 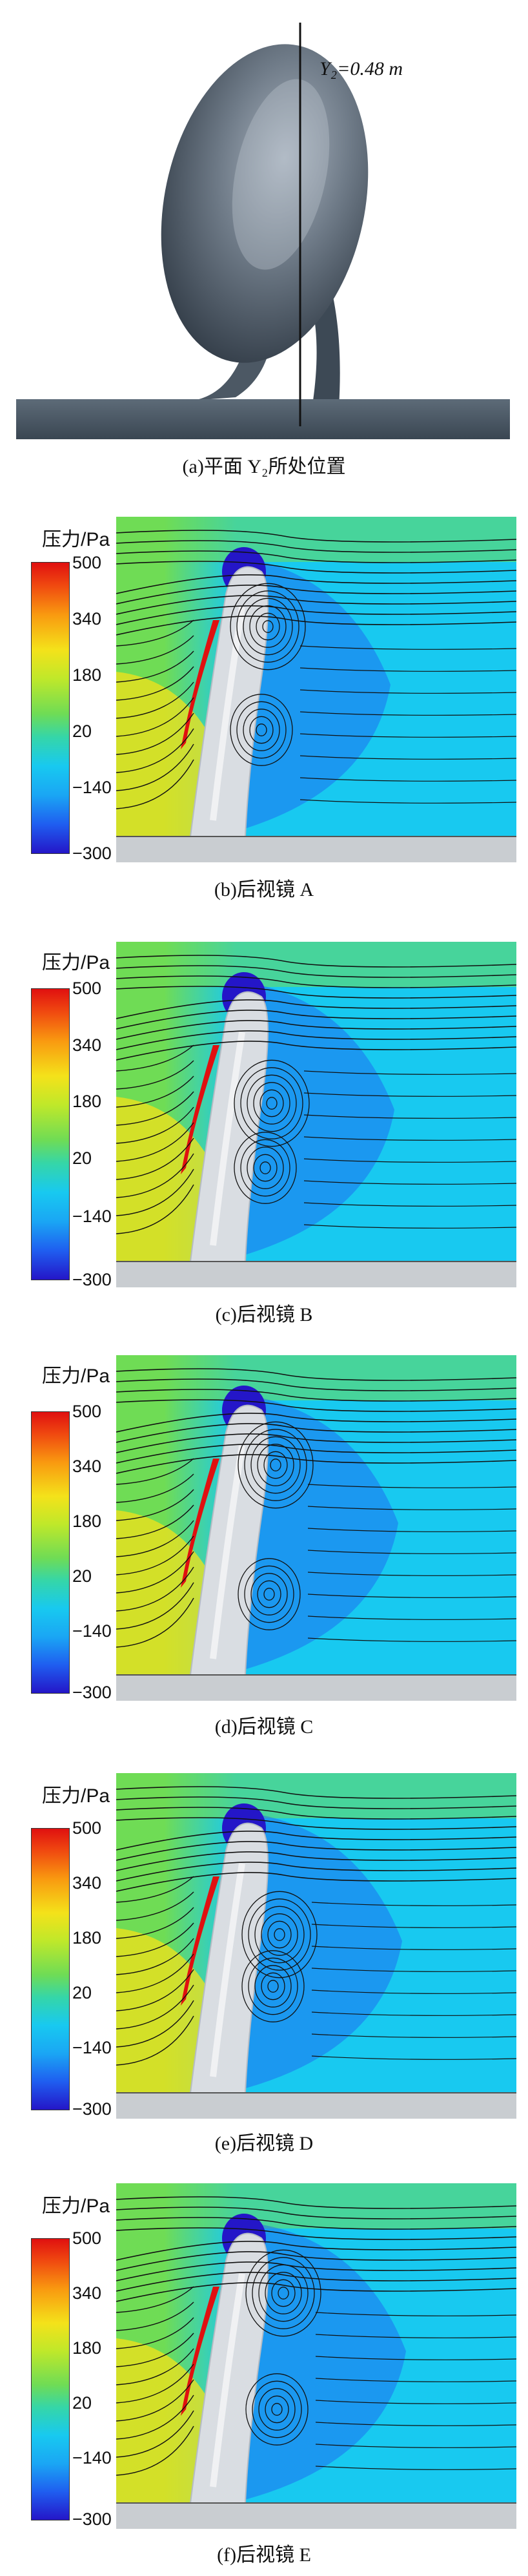 I want to click on plane-position-label: Y₂=0.48 m, so click(x=361, y=68).